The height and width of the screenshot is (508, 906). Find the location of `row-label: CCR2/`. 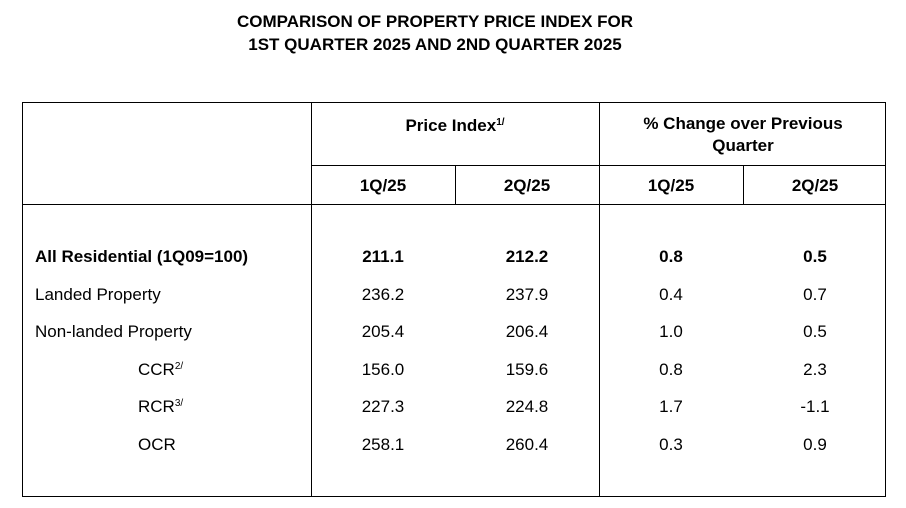

row-label: CCR2/ is located at coordinates (161, 369).